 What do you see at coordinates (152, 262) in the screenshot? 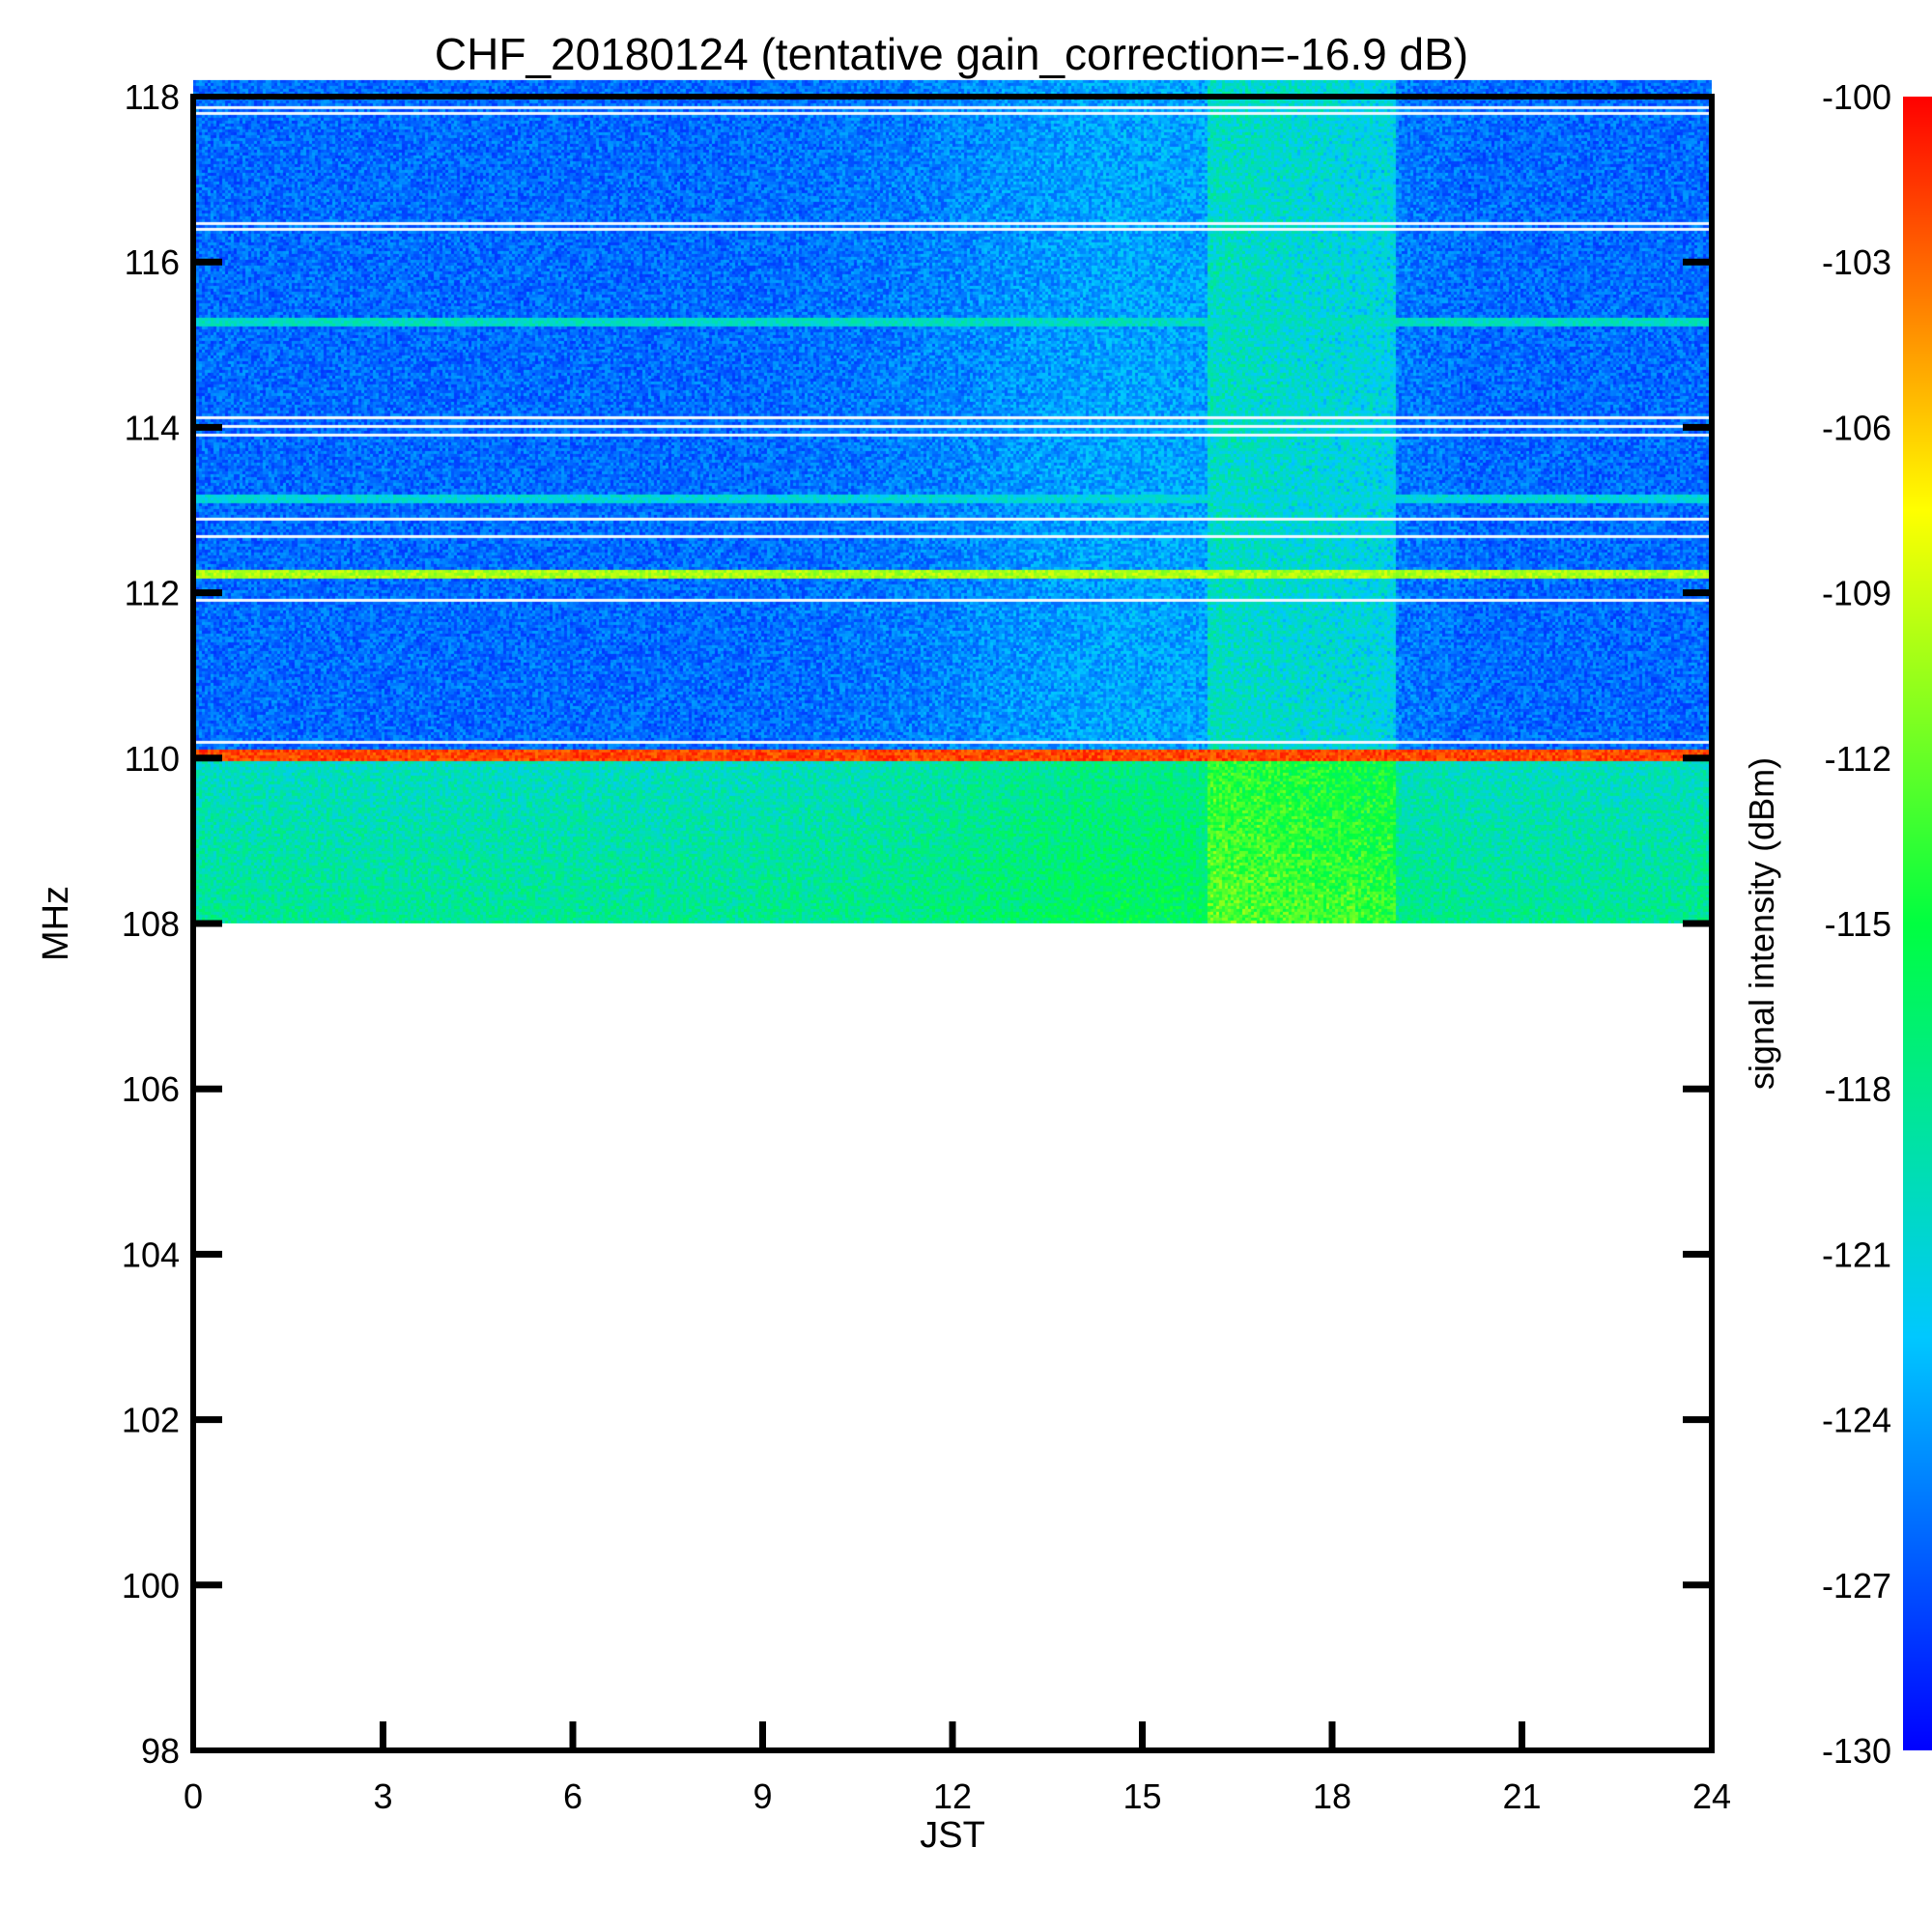
I see `y-tick-label: 116` at bounding box center [152, 262].